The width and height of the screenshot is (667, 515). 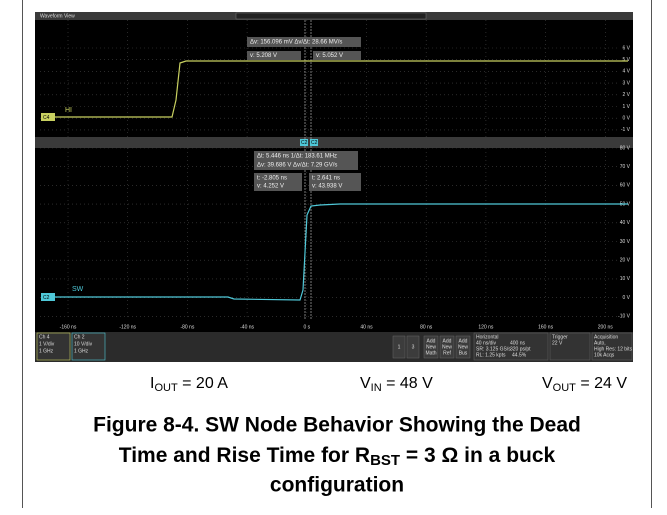 What do you see at coordinates (546, 327) in the screenshot?
I see `x-axis-label: 160 ns` at bounding box center [546, 327].